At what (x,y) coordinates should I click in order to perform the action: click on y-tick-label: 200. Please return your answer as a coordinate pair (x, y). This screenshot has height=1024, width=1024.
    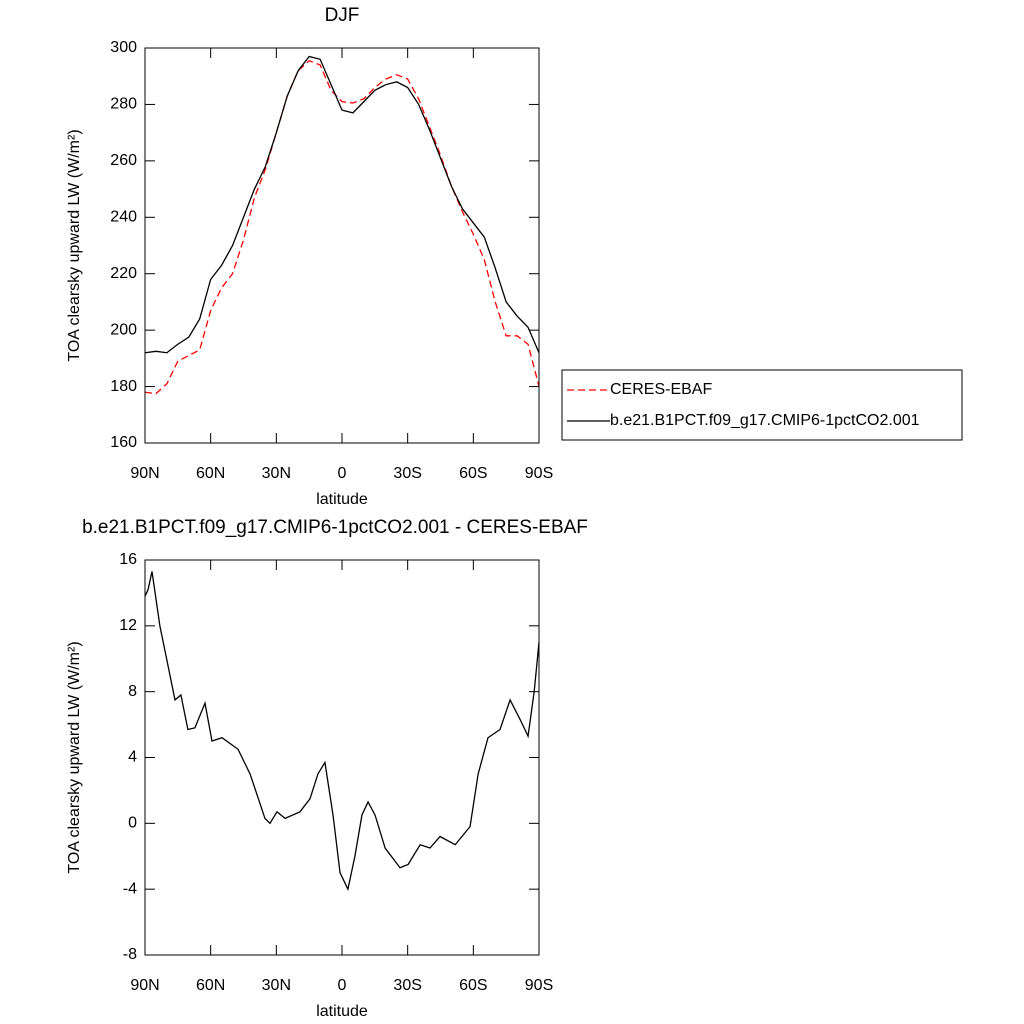
    Looking at the image, I should click on (123, 329).